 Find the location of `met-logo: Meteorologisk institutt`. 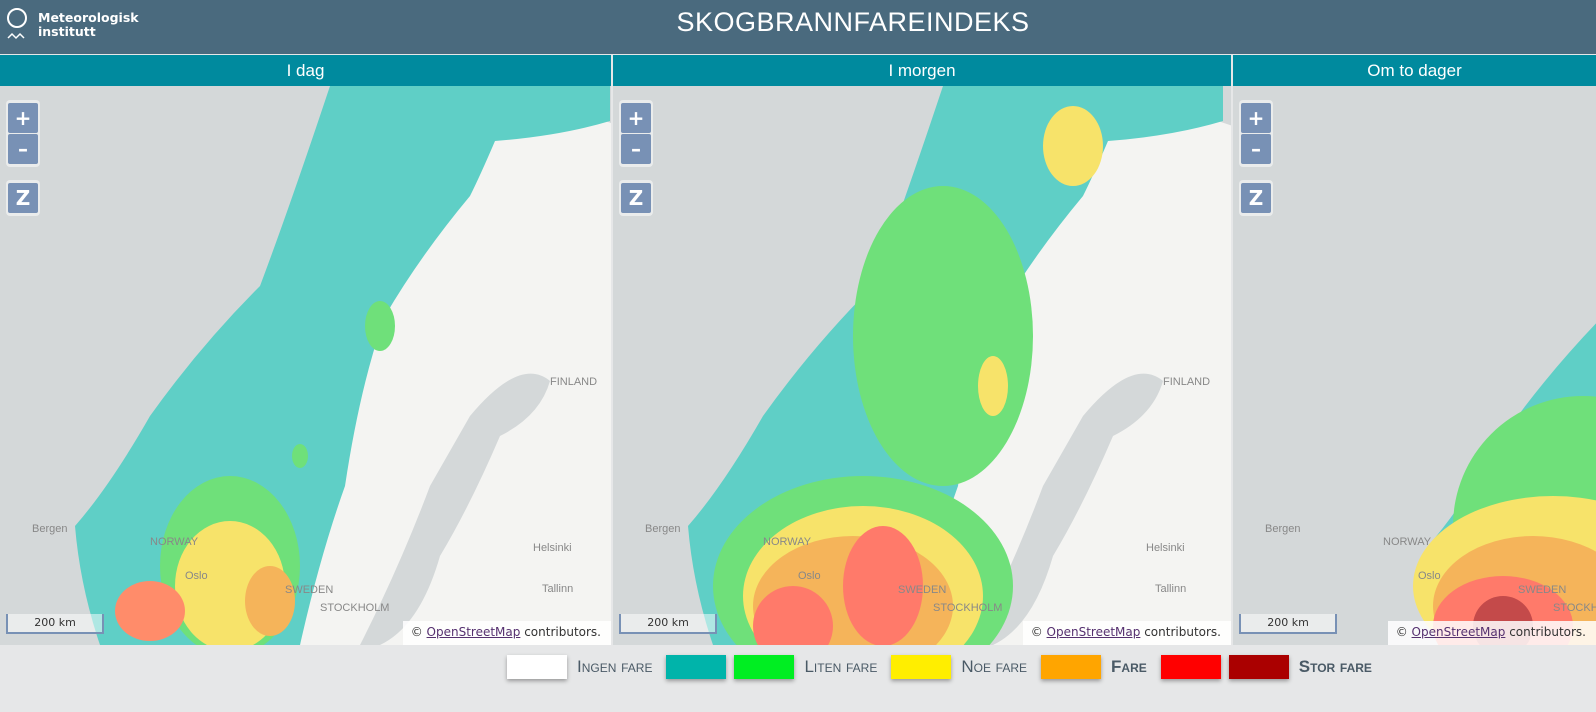

met-logo: Meteorologisk institutt is located at coordinates (72, 25).